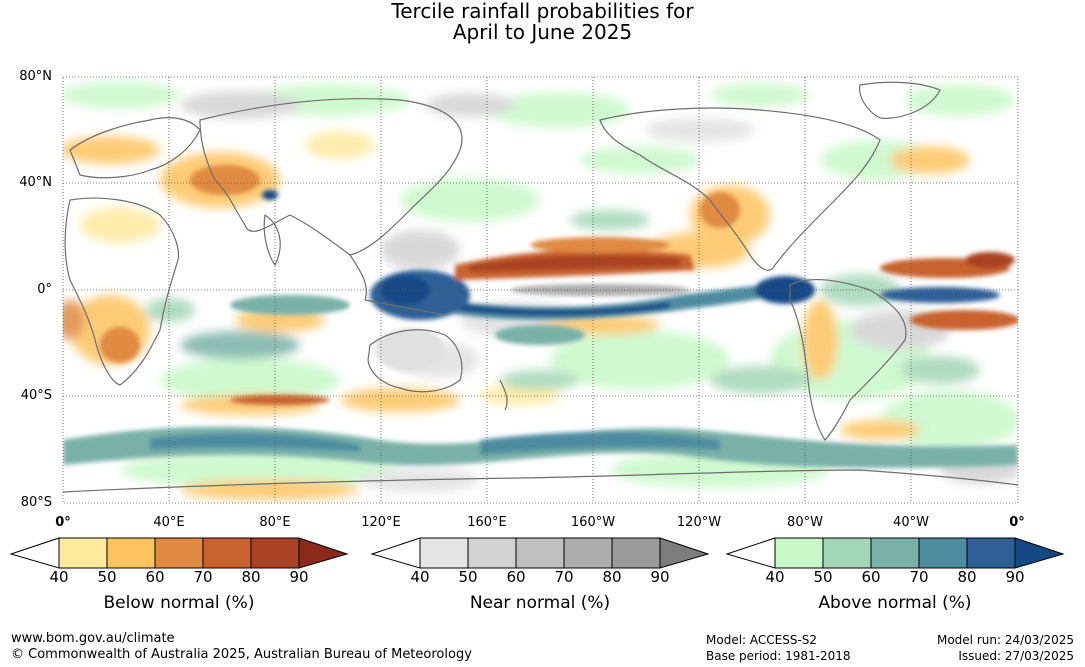 Image resolution: width=1085 pixels, height=667 pixels. I want to click on footer-issued: Issued: 27/03/2025, so click(1016, 656).